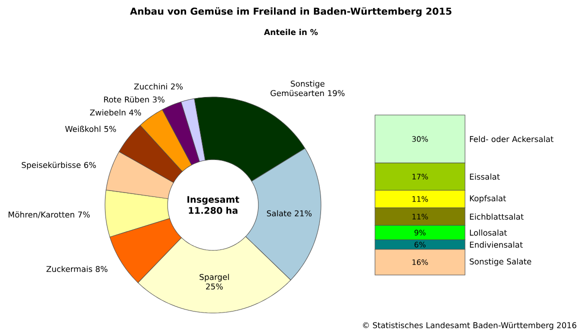 This screenshot has height=333, width=582. What do you see at coordinates (485, 177) in the screenshot?
I see `series-label: Eissalat` at bounding box center [485, 177].